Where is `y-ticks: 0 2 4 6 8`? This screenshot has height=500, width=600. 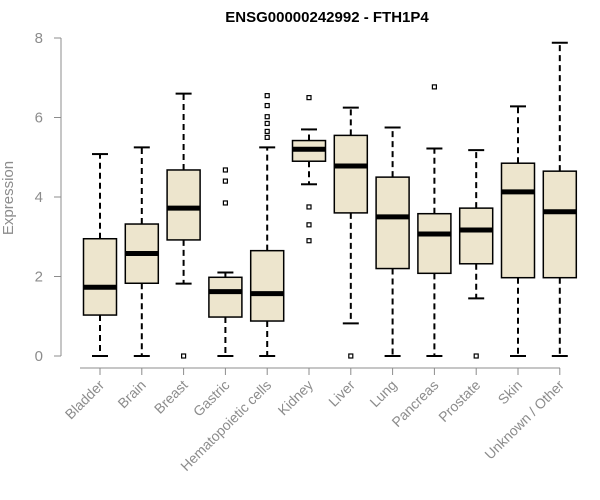
y-ticks: 0 2 4 6 8 is located at coordinates (48, 197).